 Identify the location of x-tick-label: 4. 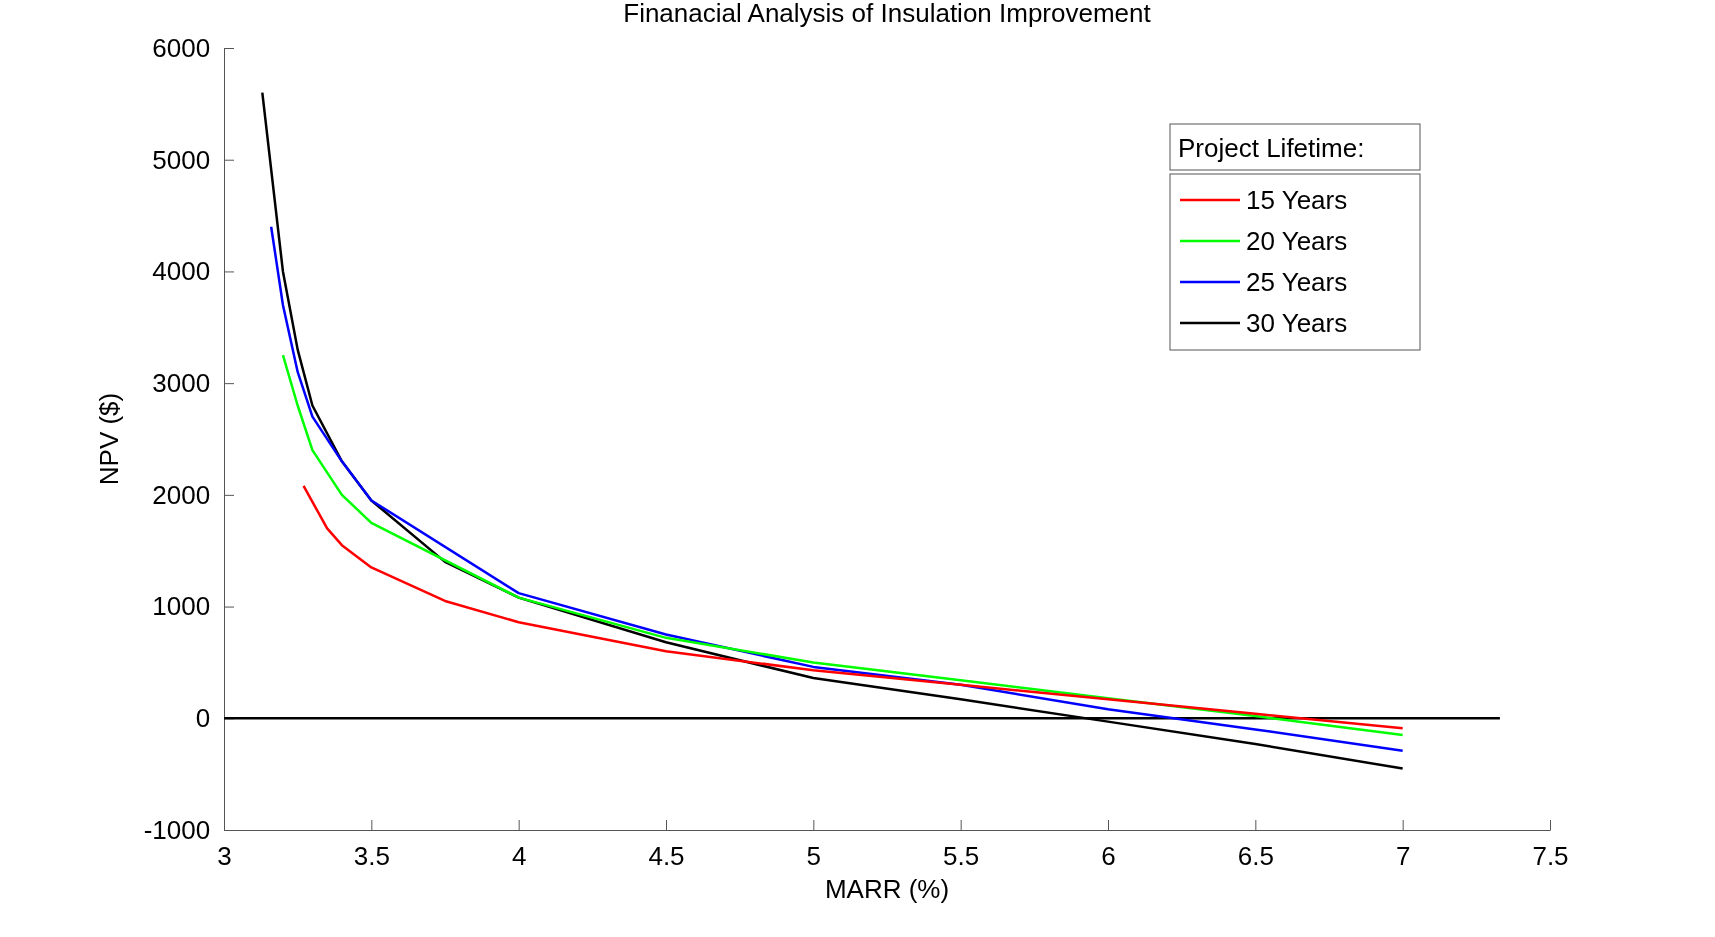
(519, 855).